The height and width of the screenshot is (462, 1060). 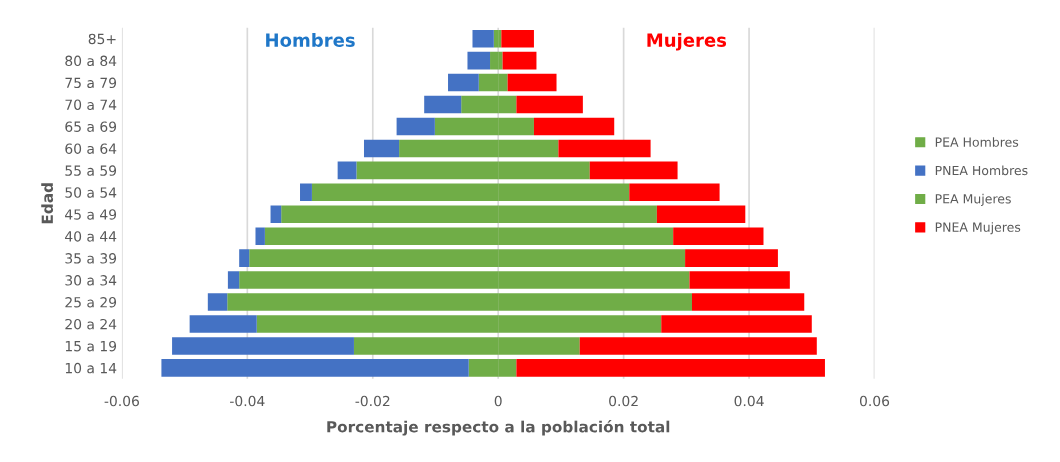 I want to click on y-tick-label: 80 a 84, so click(x=91, y=61).